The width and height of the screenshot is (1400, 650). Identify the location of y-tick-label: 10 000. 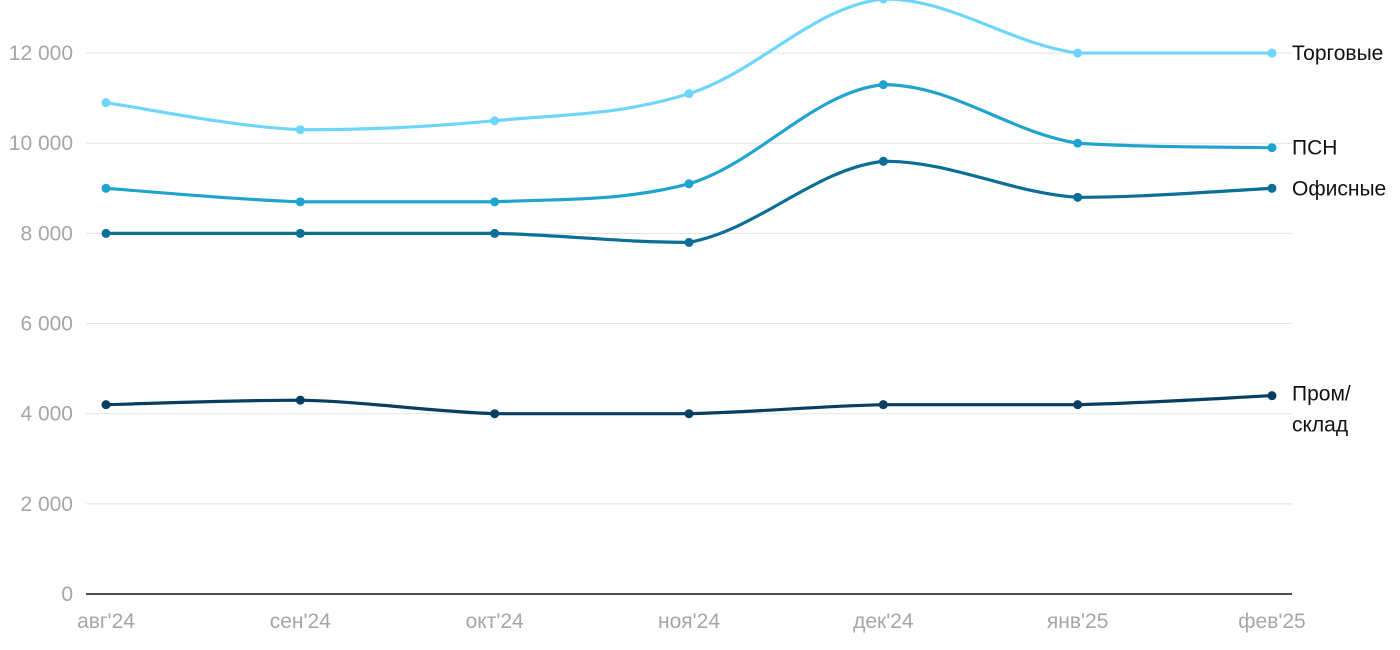
(41, 143).